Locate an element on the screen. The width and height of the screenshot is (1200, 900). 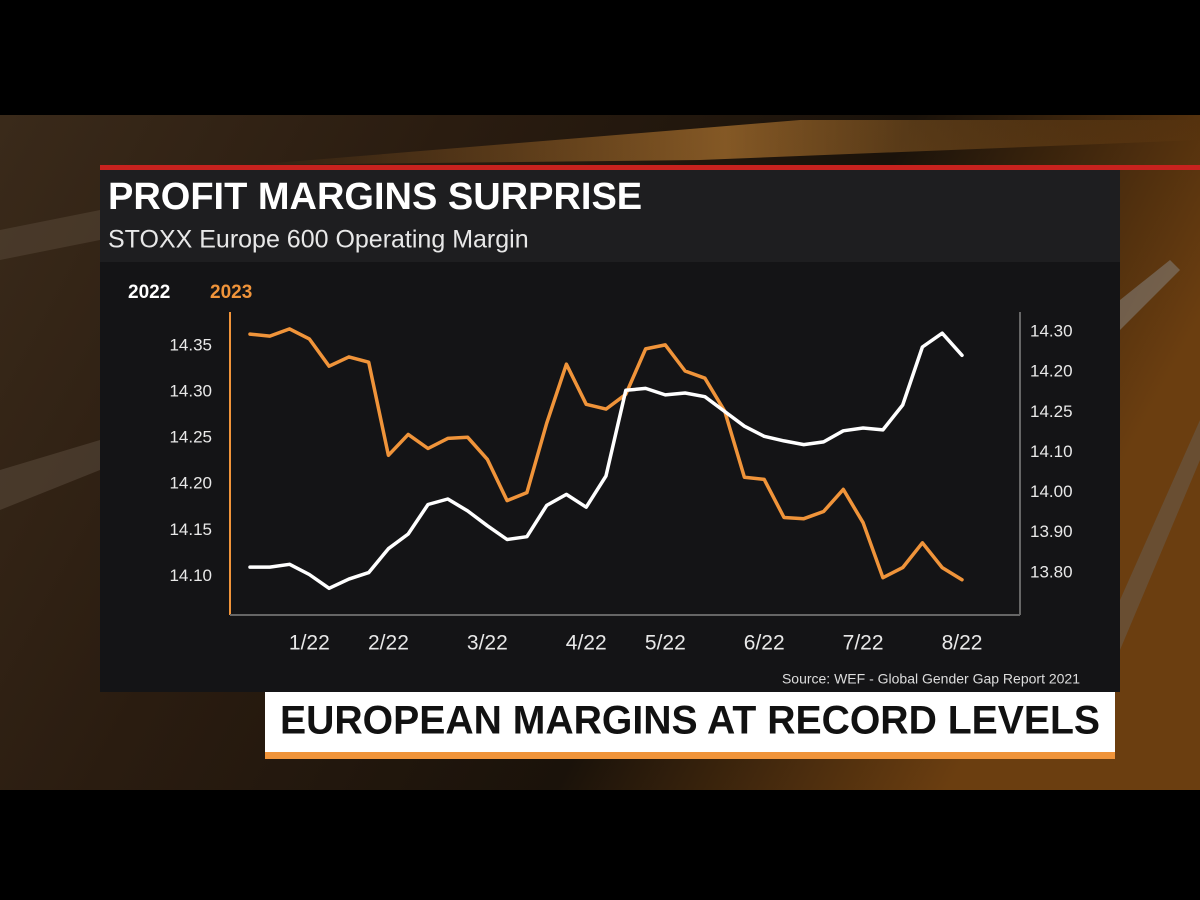
letterbox-bottom is located at coordinates (600, 845).